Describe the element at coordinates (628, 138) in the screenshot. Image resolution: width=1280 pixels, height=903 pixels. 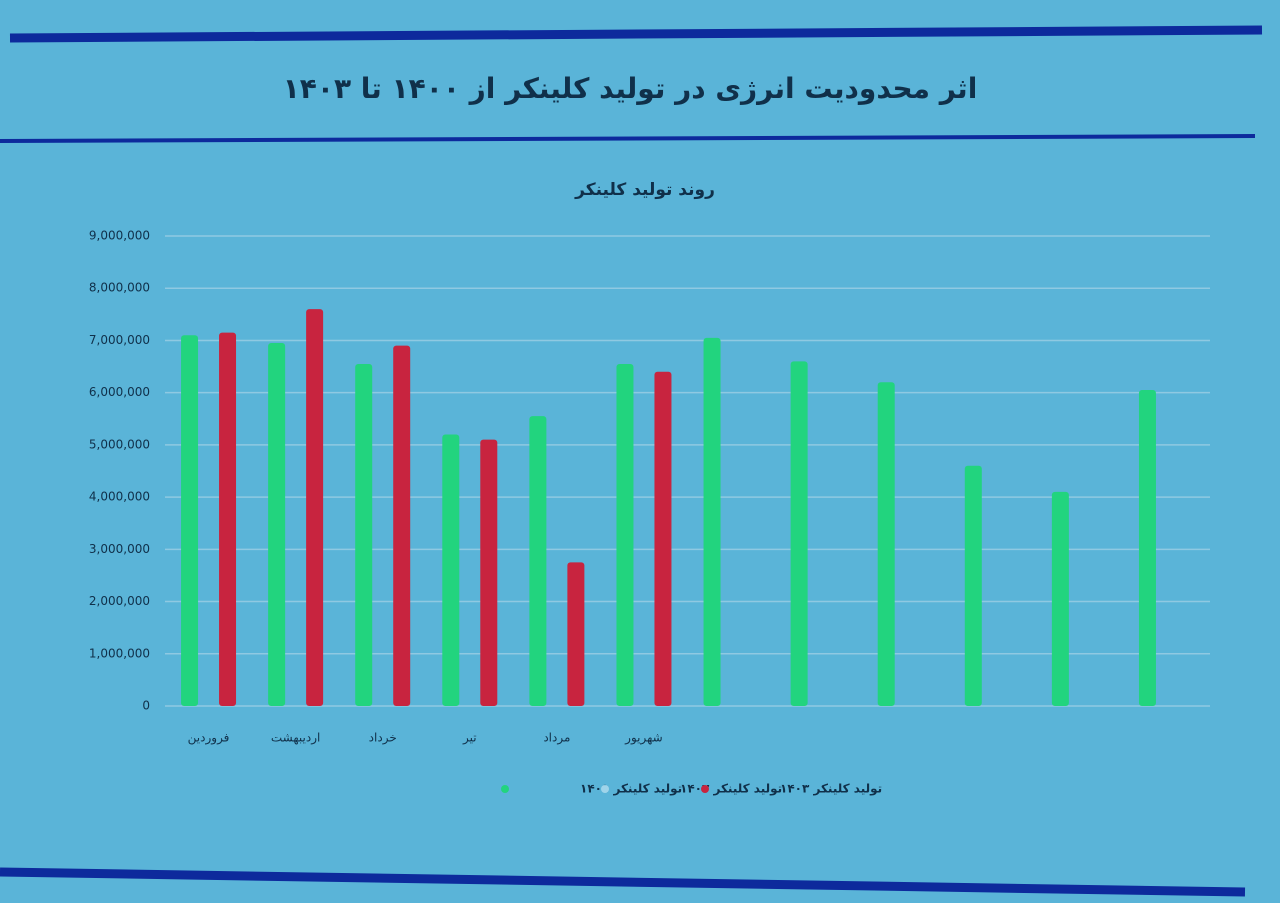
I see `title-rule` at that location.